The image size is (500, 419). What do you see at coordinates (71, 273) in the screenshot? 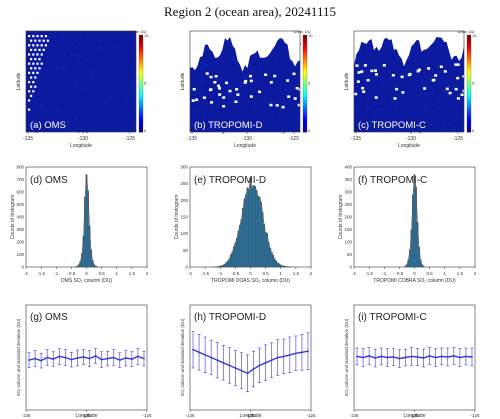
I see `x-tick-label: -0.5` at bounding box center [71, 273].